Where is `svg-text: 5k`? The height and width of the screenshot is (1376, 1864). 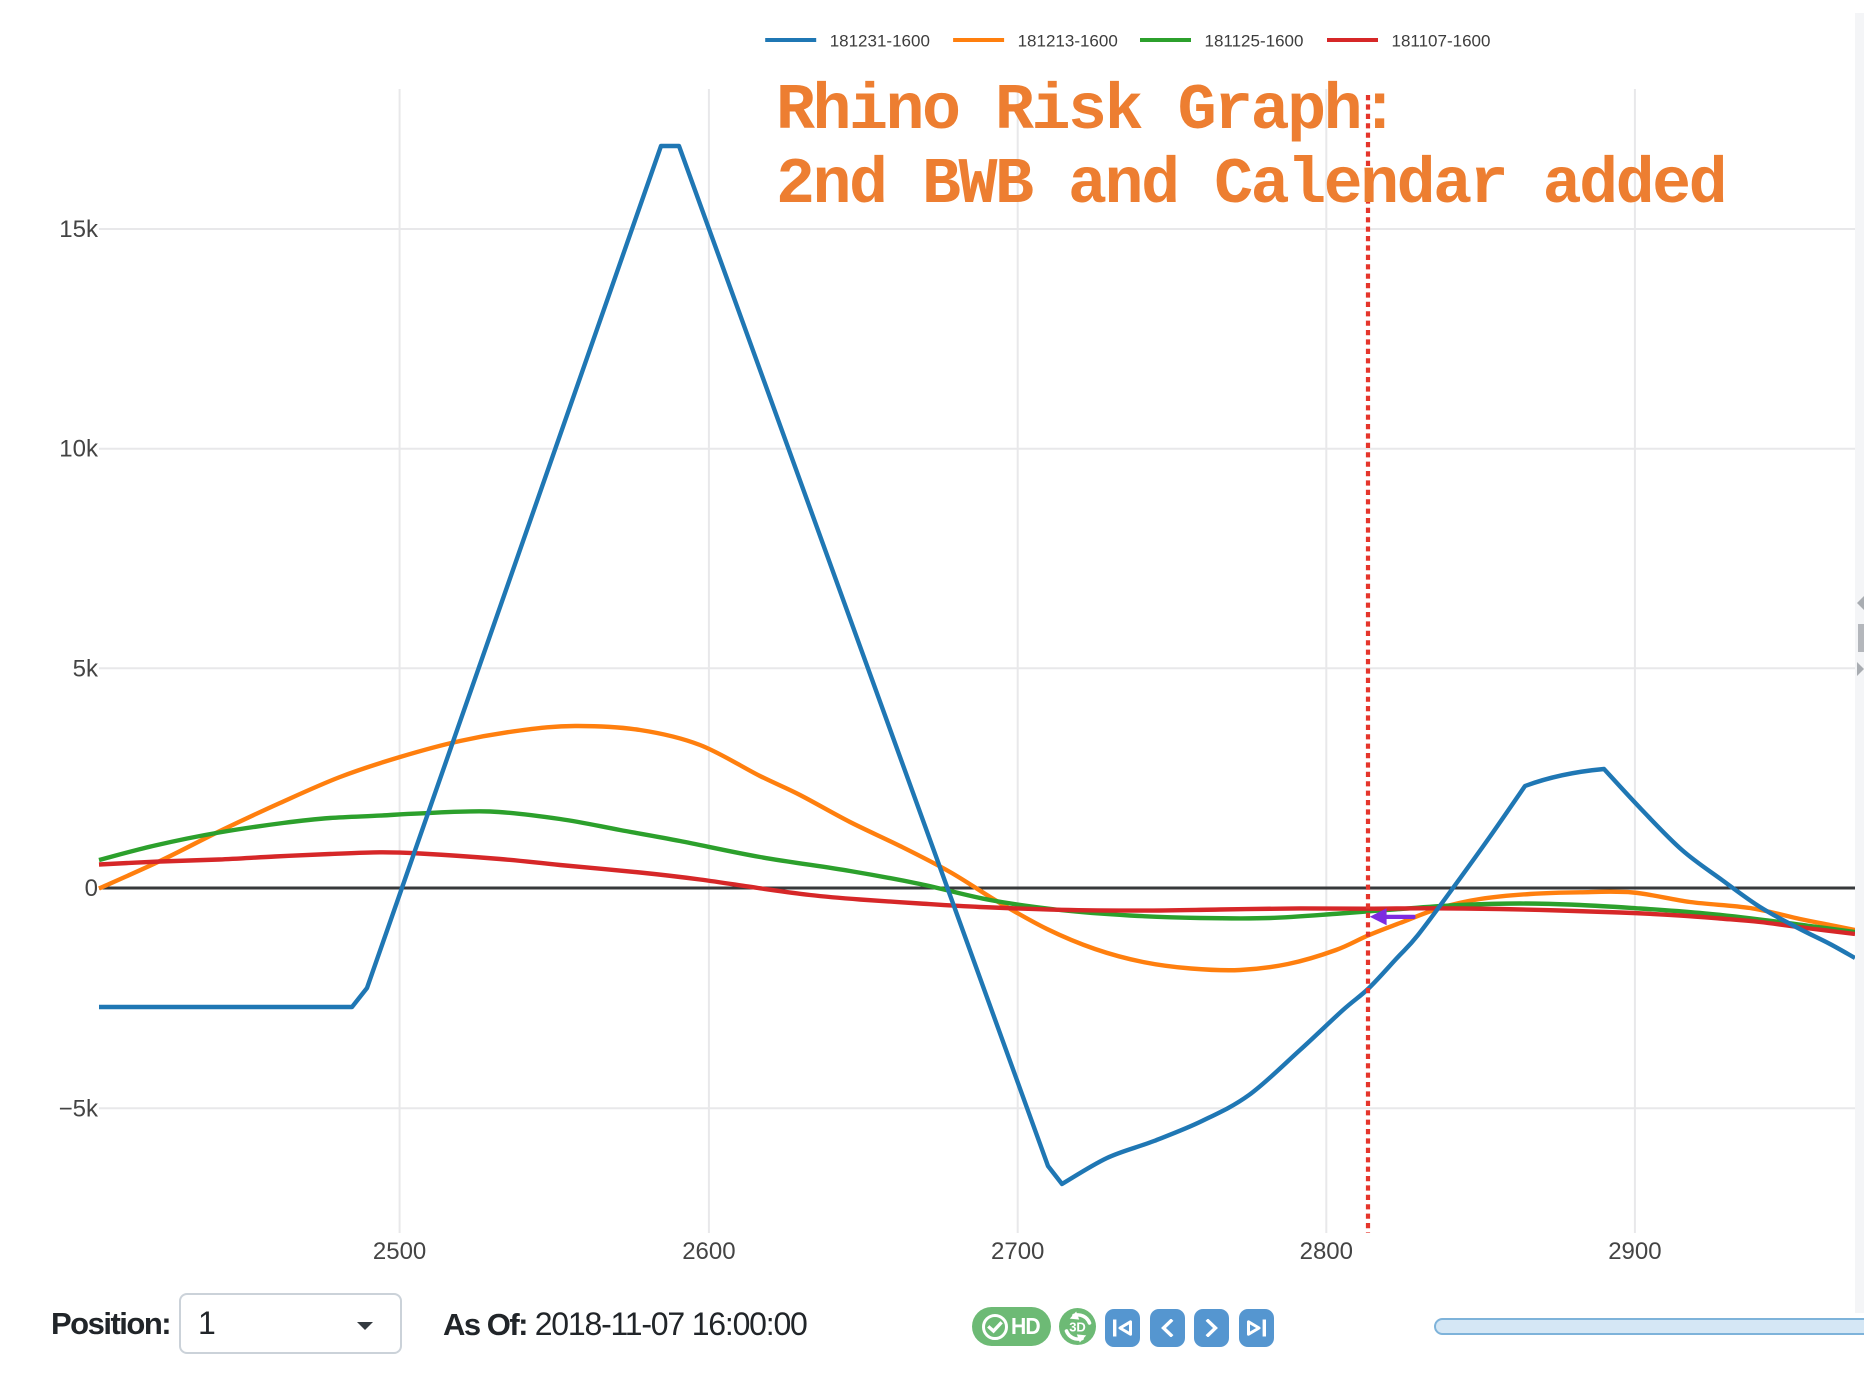
svg-text: 5k is located at coordinates (86, 668).